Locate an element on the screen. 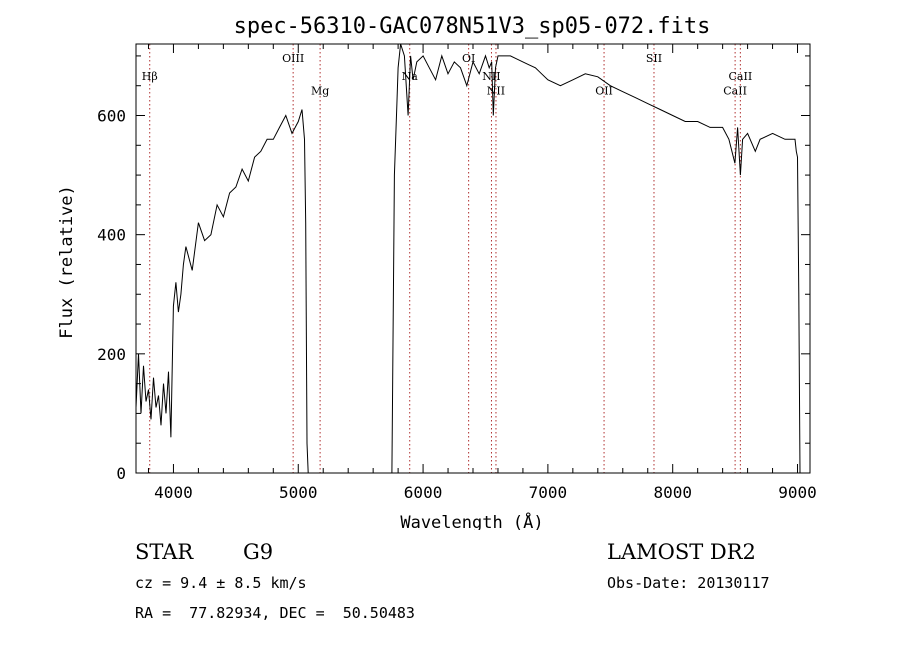 The image size is (900, 649). observation-date: Obs-Date: 20130117 is located at coordinates (688, 583).